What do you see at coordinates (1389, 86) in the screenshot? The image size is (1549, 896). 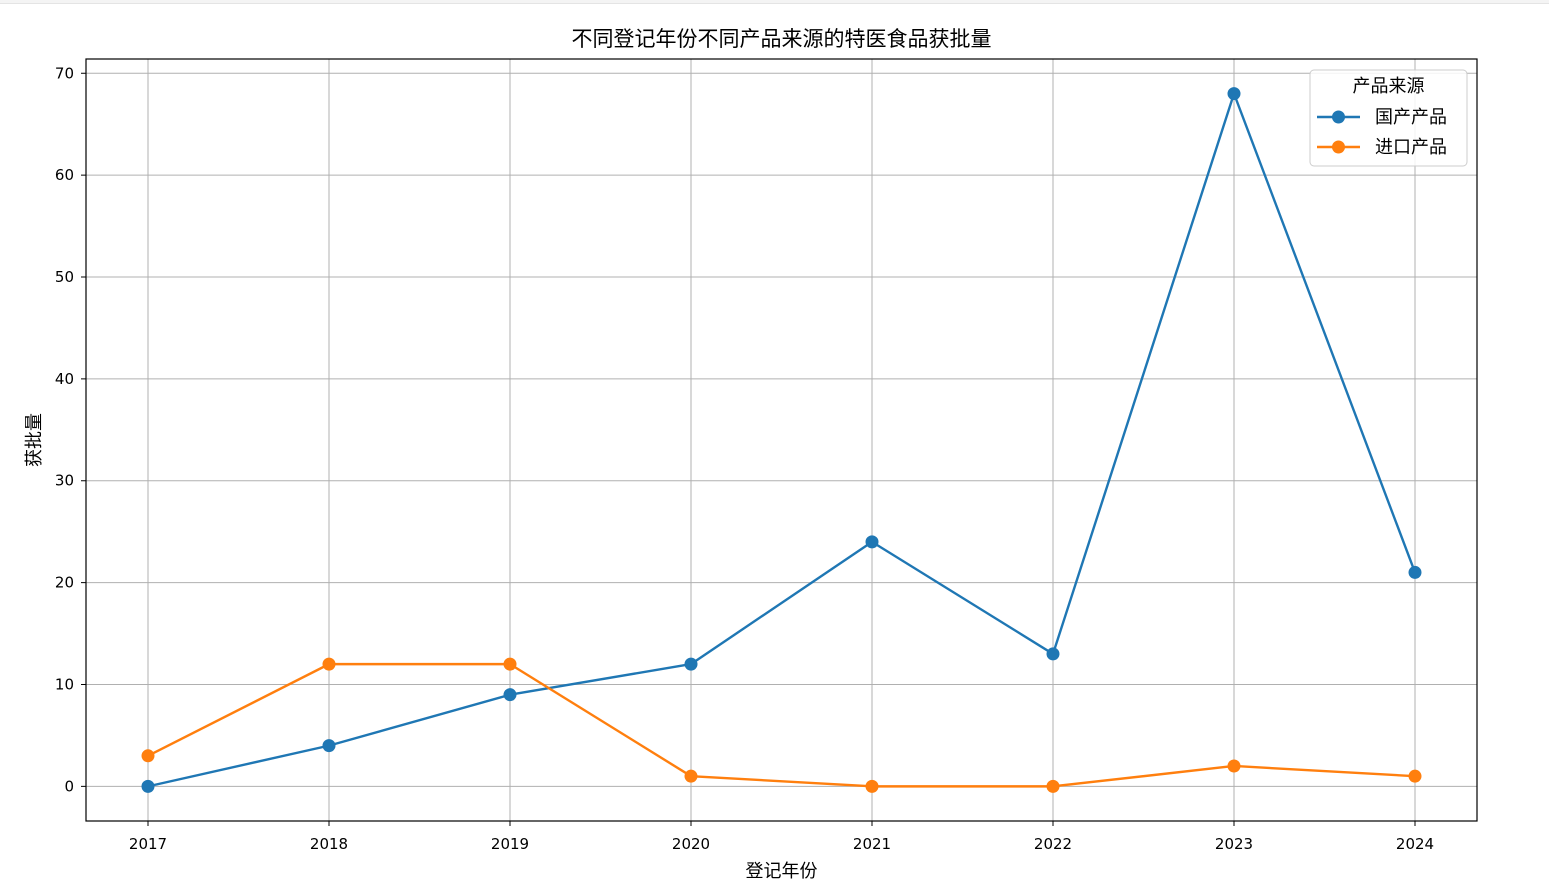 I see `legend-title: 产品来源` at bounding box center [1389, 86].